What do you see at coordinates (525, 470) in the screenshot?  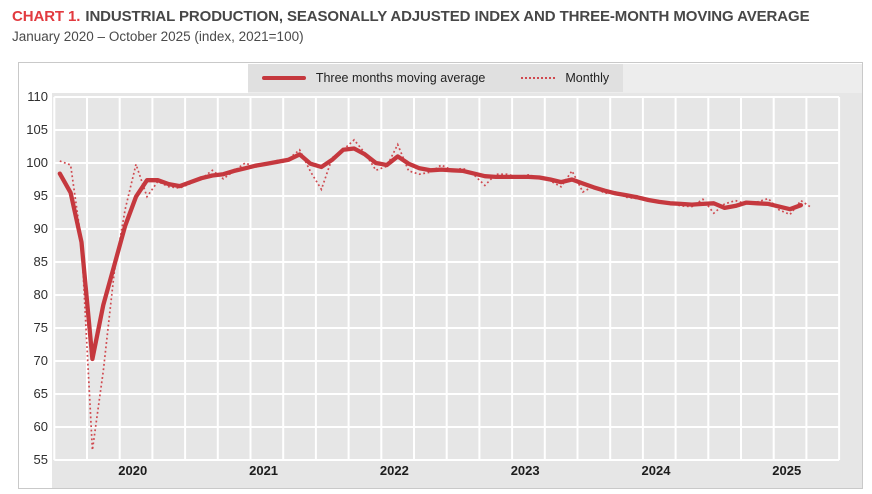 I see `x-year-label: 2023` at bounding box center [525, 470].